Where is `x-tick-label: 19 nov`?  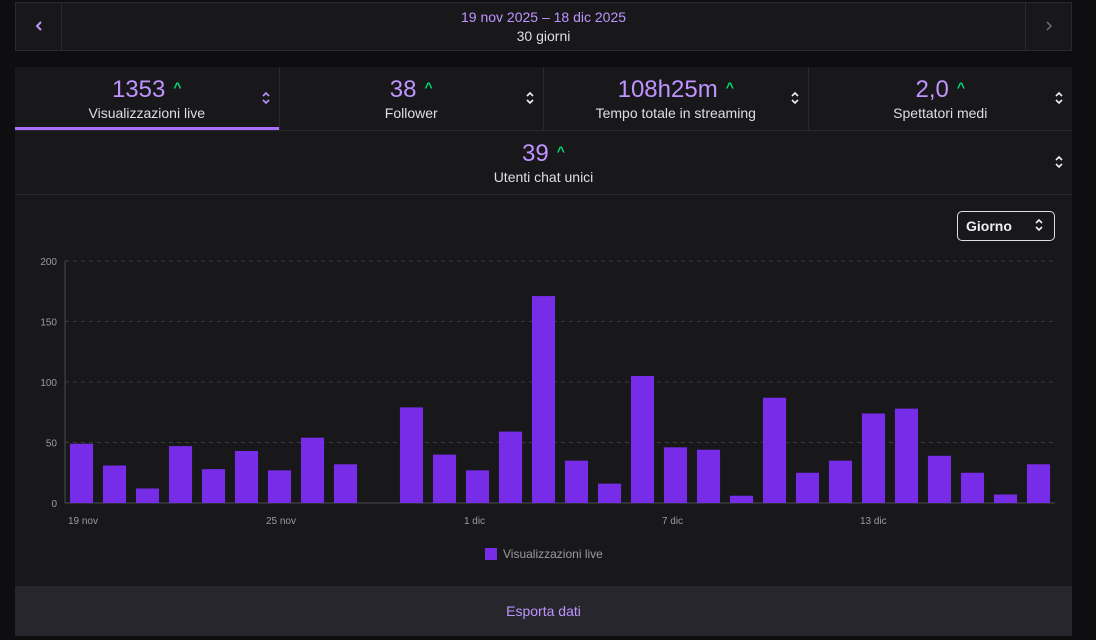 x-tick-label: 19 nov is located at coordinates (83, 521).